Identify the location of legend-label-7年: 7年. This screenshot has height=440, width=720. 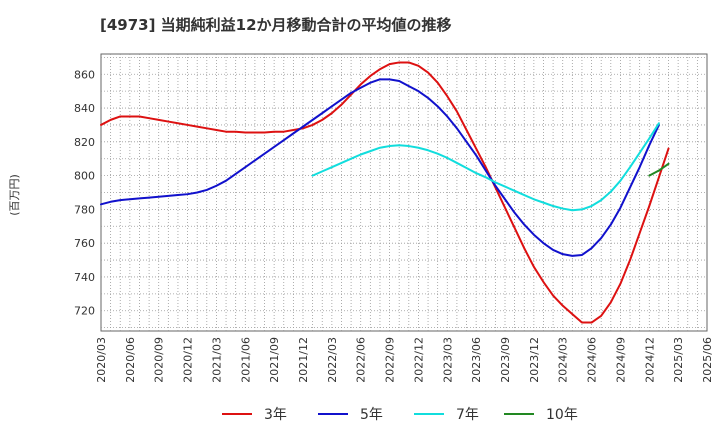
(467, 415).